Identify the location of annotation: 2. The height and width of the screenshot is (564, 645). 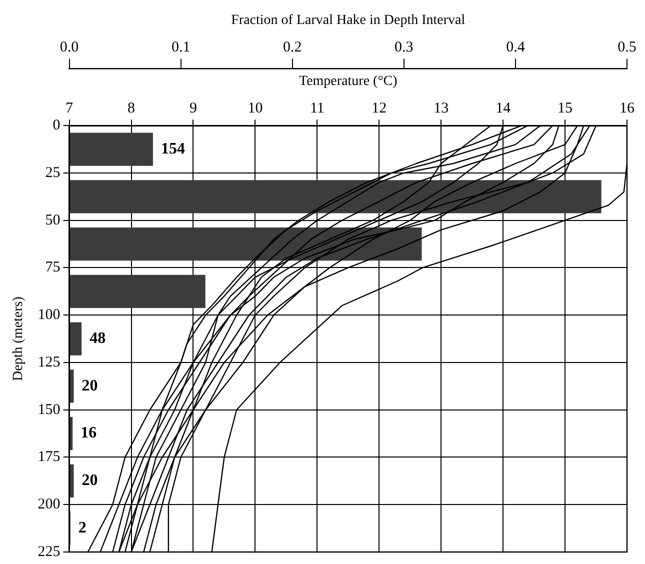
(82, 527).